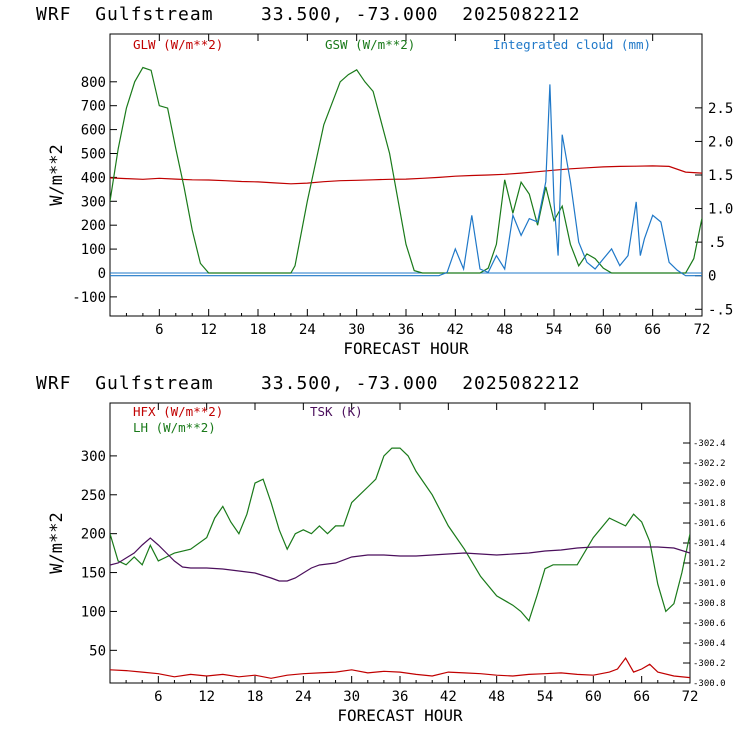  I want to click on y2-tick-label: 2.5, so click(720, 109).